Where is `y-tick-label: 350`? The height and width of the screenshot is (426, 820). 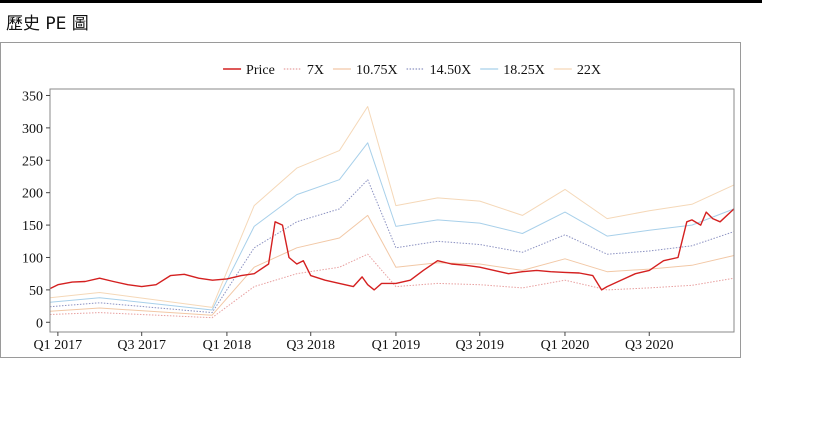 y-tick-label: 350 is located at coordinates (32, 96).